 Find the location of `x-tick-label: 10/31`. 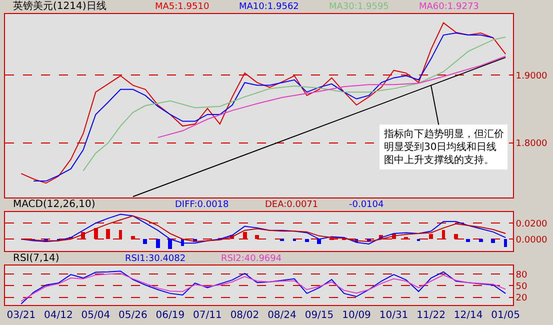

x-tick-label: 10/31 is located at coordinates (393, 315).